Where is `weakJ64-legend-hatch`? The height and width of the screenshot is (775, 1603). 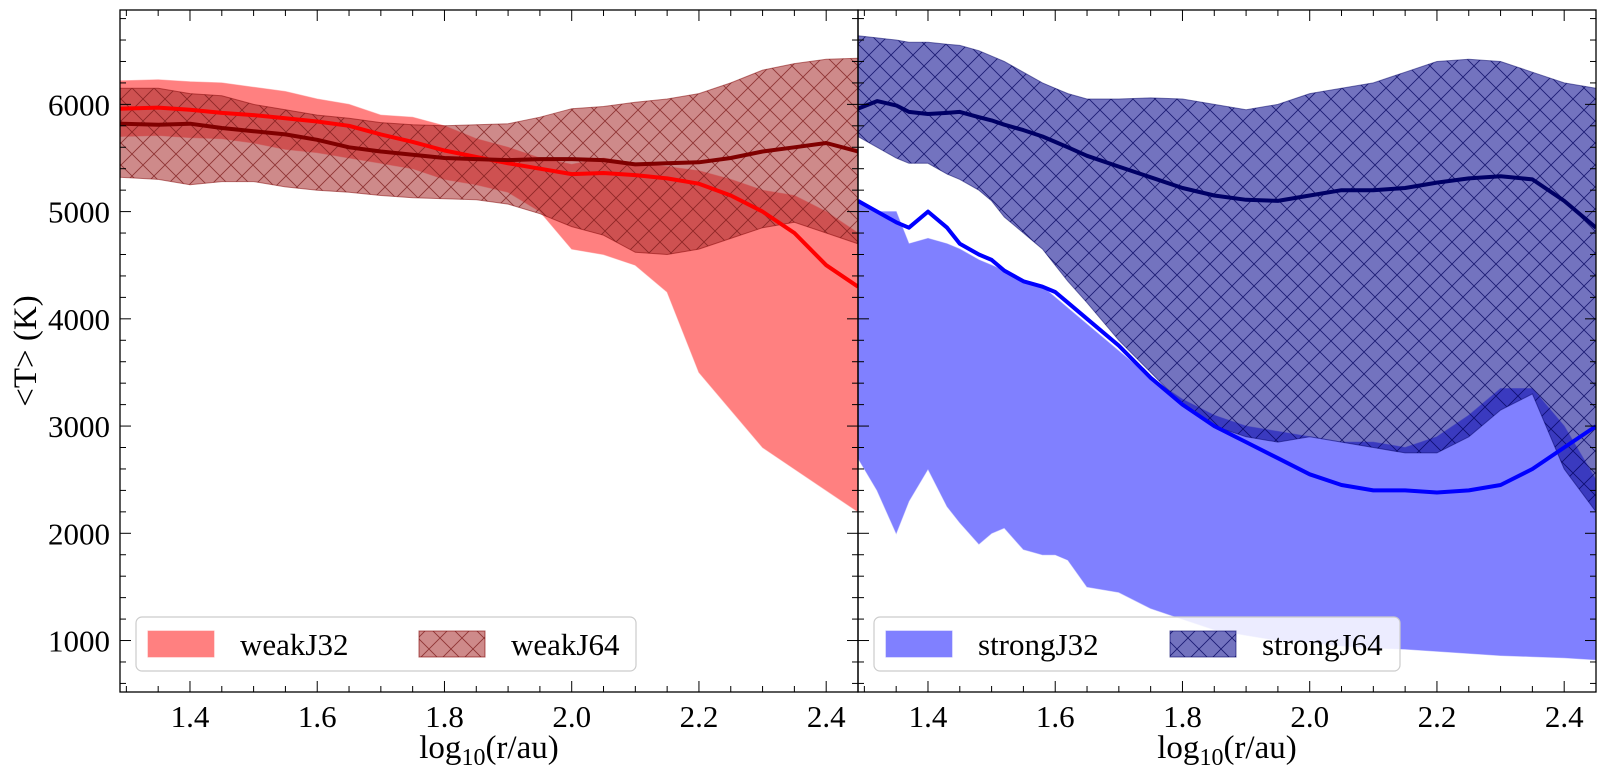
weakJ64-legend-hatch is located at coordinates (452, 644).